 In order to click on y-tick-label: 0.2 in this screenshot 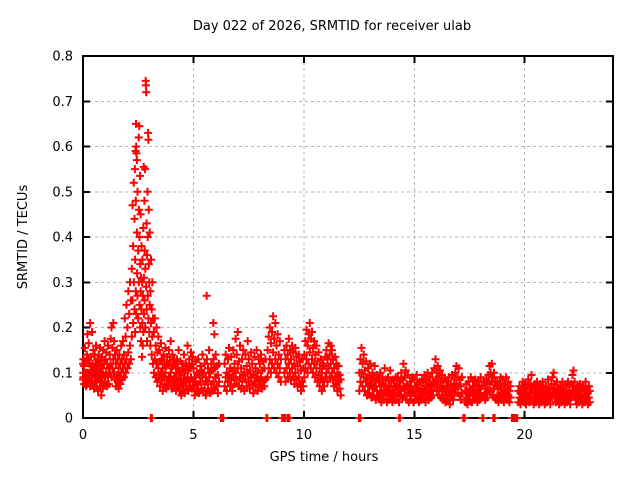, I will do `click(62, 328)`.